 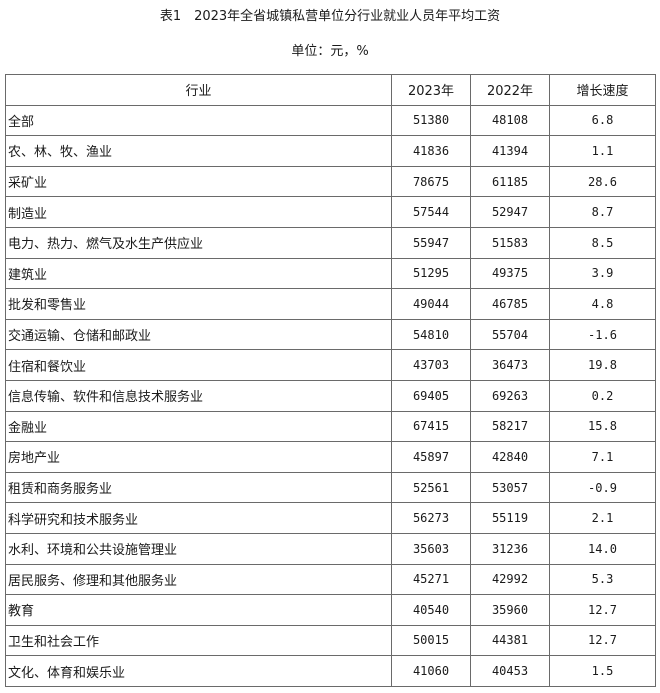 What do you see at coordinates (510, 426) in the screenshot?
I see `wage-2022-cell: 58217` at bounding box center [510, 426].